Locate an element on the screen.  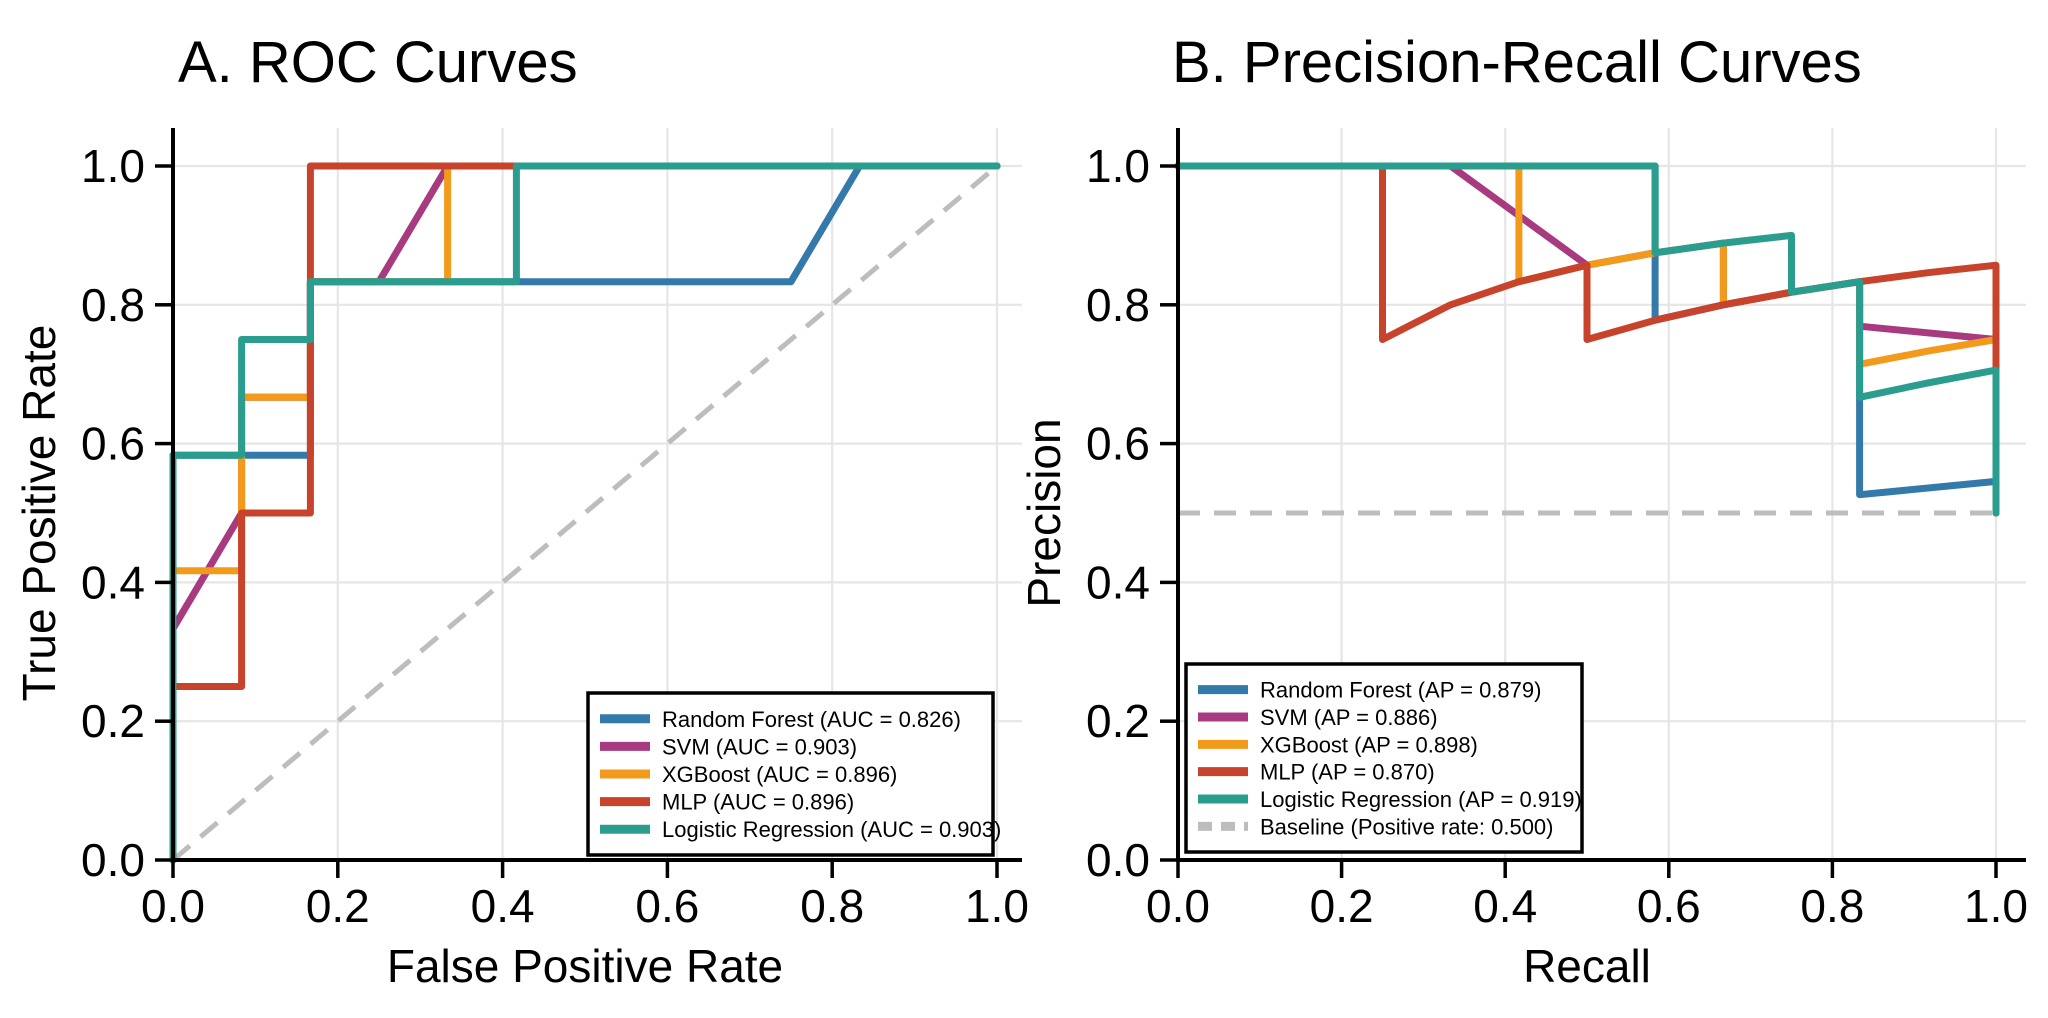
legend-item-mlp: MLP (AUC = 0.896) is located at coordinates (727, 802).